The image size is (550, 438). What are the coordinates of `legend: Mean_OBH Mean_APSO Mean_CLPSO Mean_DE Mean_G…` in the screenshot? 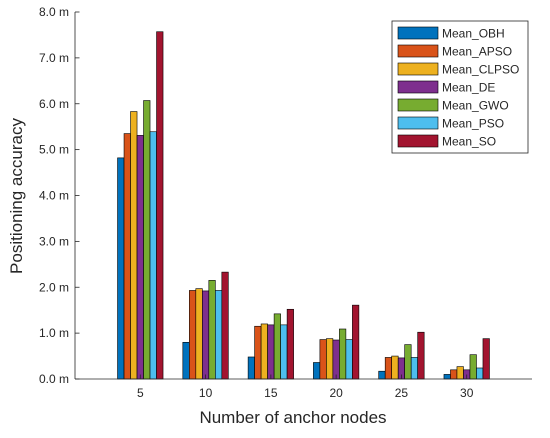 It's located at (460, 87).